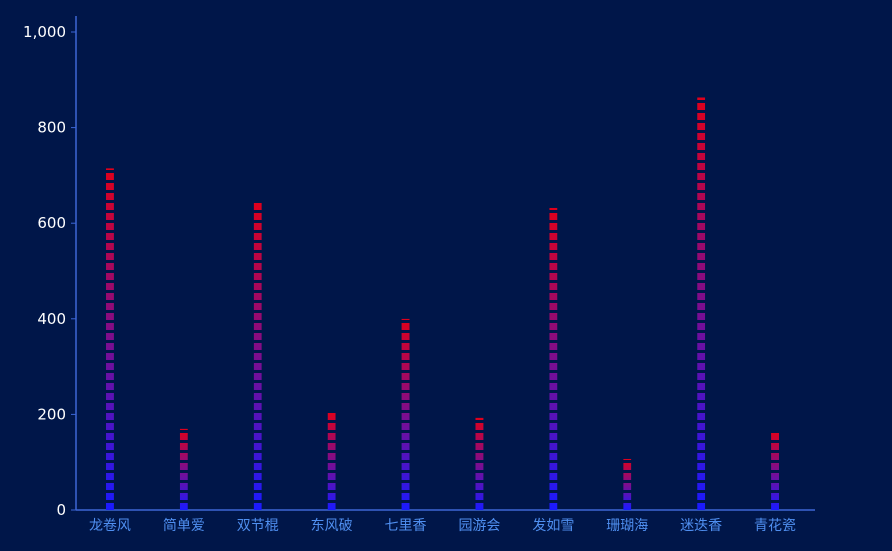 The width and height of the screenshot is (892, 551). What do you see at coordinates (51, 414) in the screenshot?
I see `y-tick-label: 200` at bounding box center [51, 414].